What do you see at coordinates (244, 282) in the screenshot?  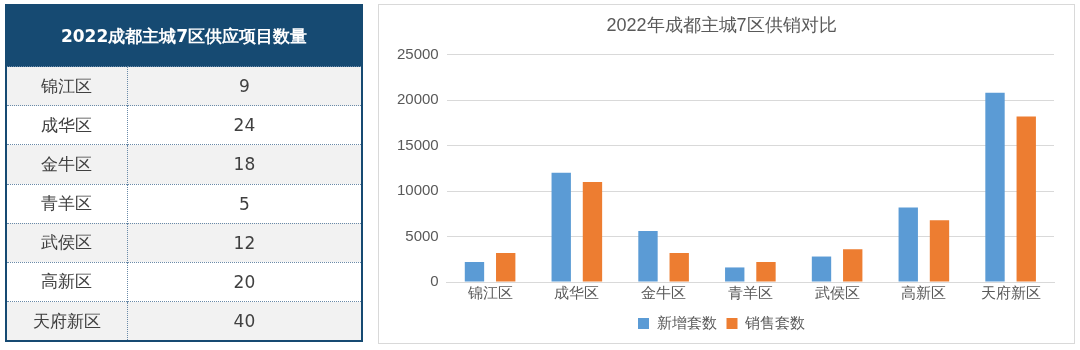 I see `data-label: 20` at bounding box center [244, 282].